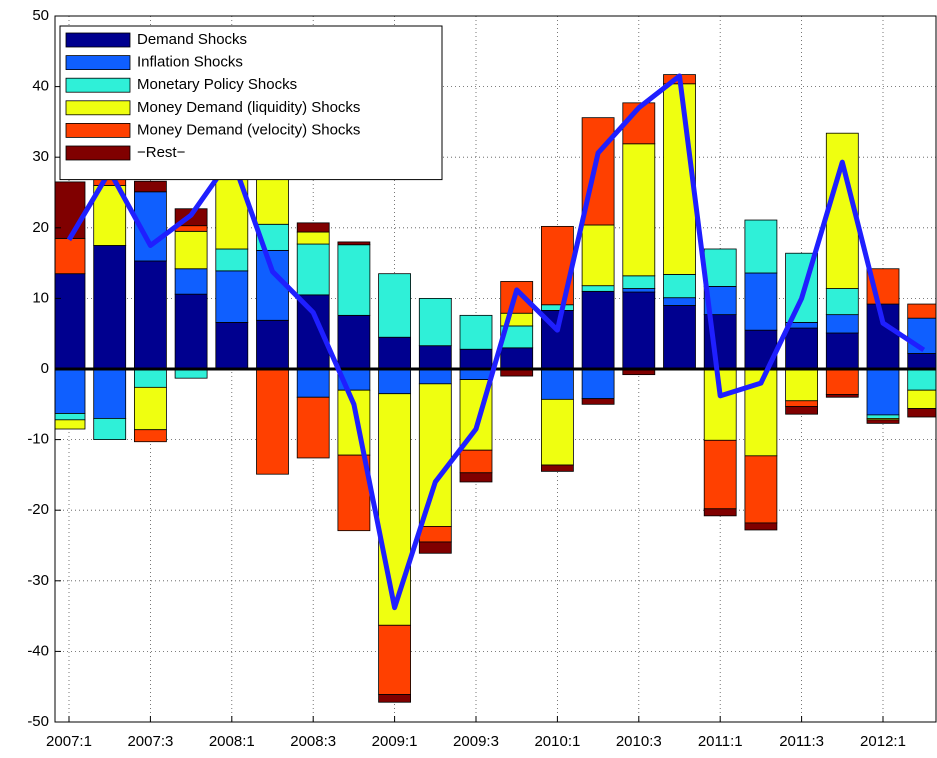  I want to click on y-tick-label: -30, so click(38, 580).